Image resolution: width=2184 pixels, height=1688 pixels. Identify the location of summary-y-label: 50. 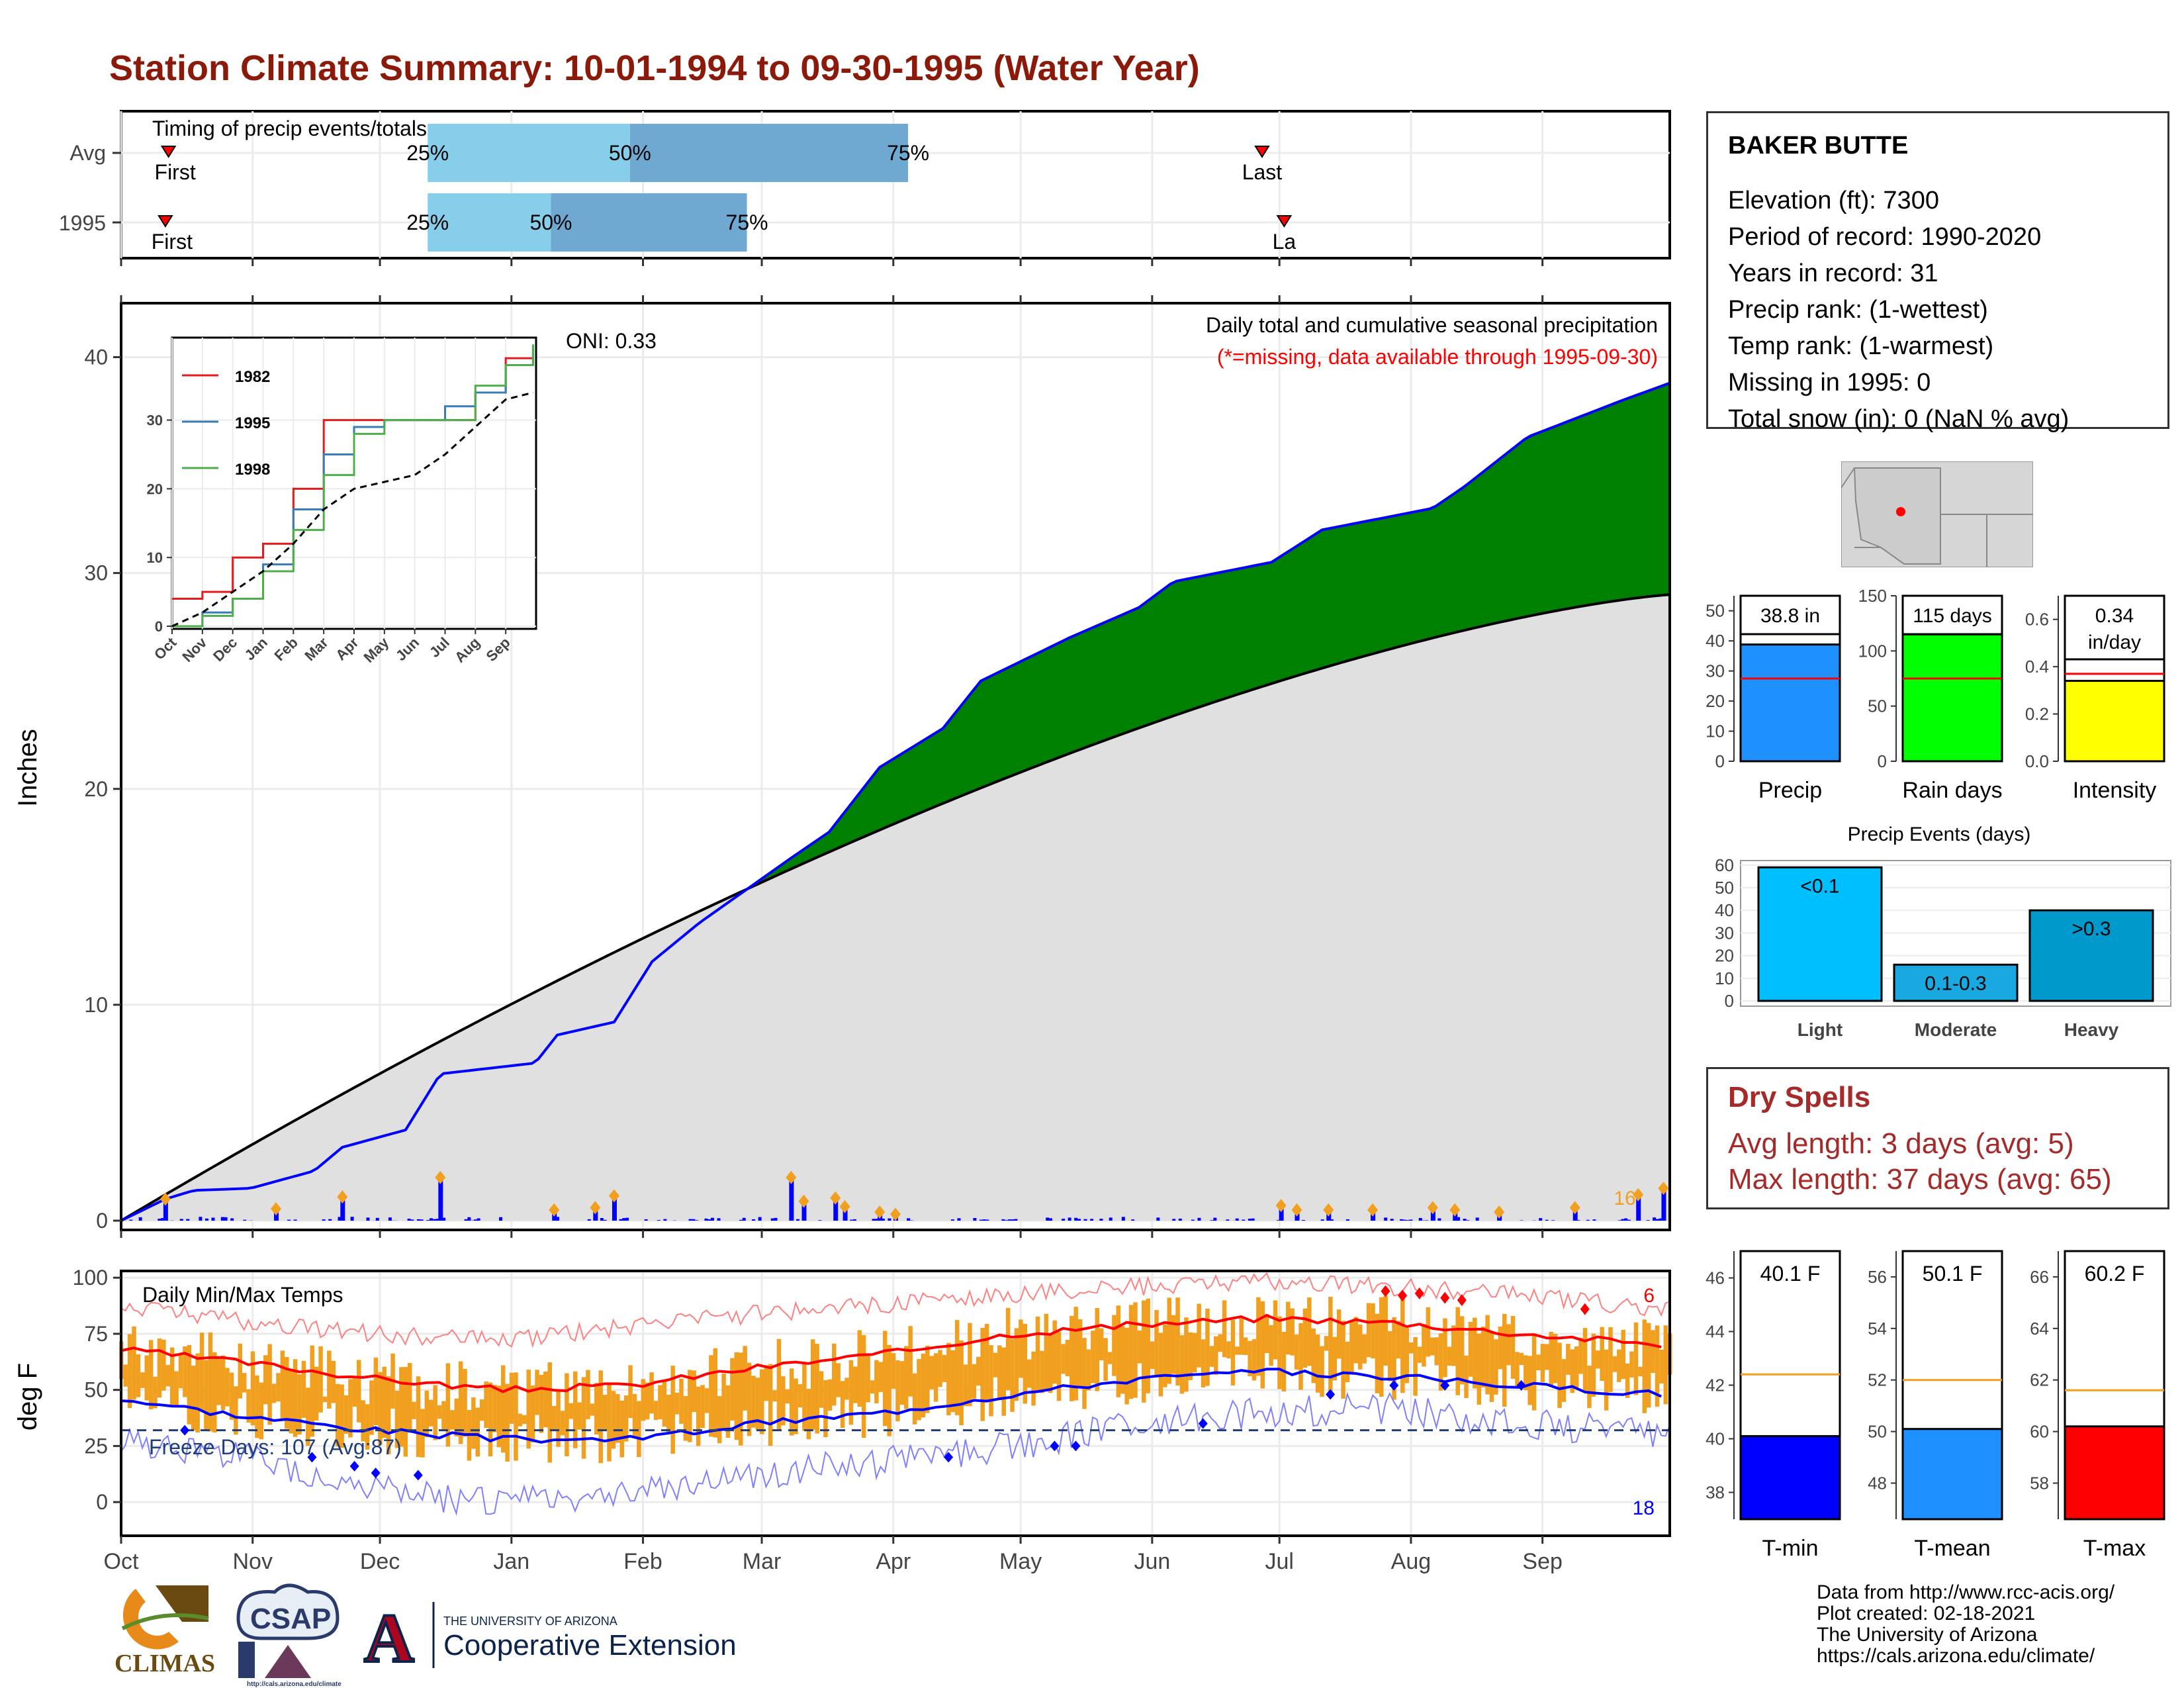
(1715, 611).